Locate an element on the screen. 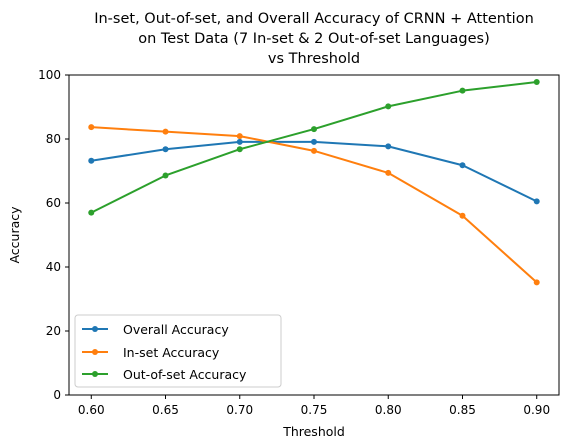 The height and width of the screenshot is (440, 586). legend-label-overall: Overall Accuracy is located at coordinates (176, 329).